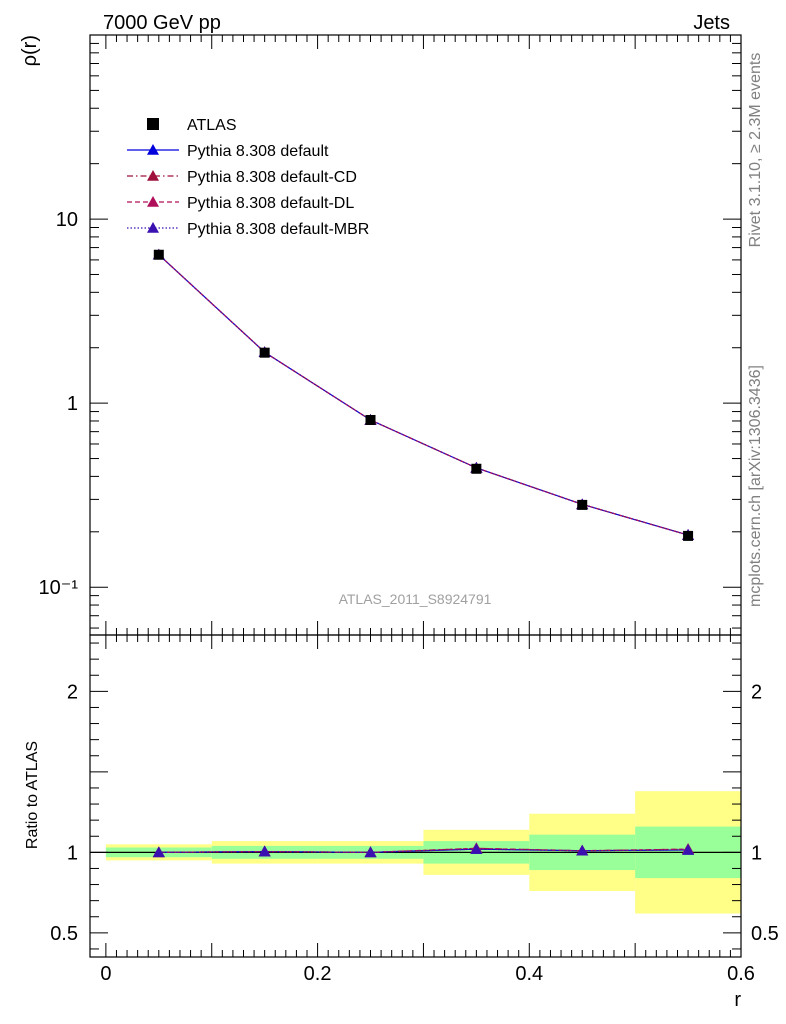  What do you see at coordinates (72, 404) in the screenshot?
I see `y-tick-label: 1` at bounding box center [72, 404].